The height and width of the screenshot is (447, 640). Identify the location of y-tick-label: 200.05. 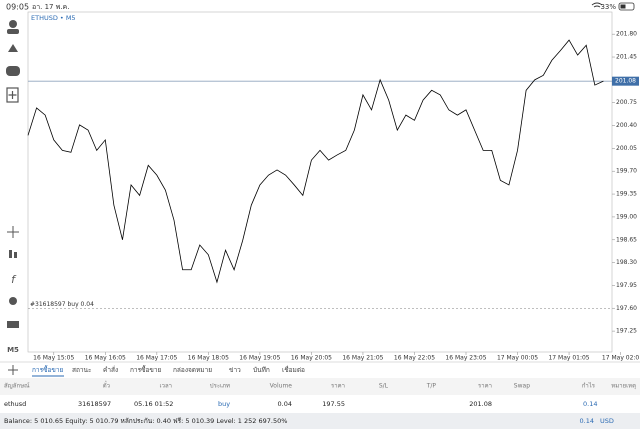
(626, 148).